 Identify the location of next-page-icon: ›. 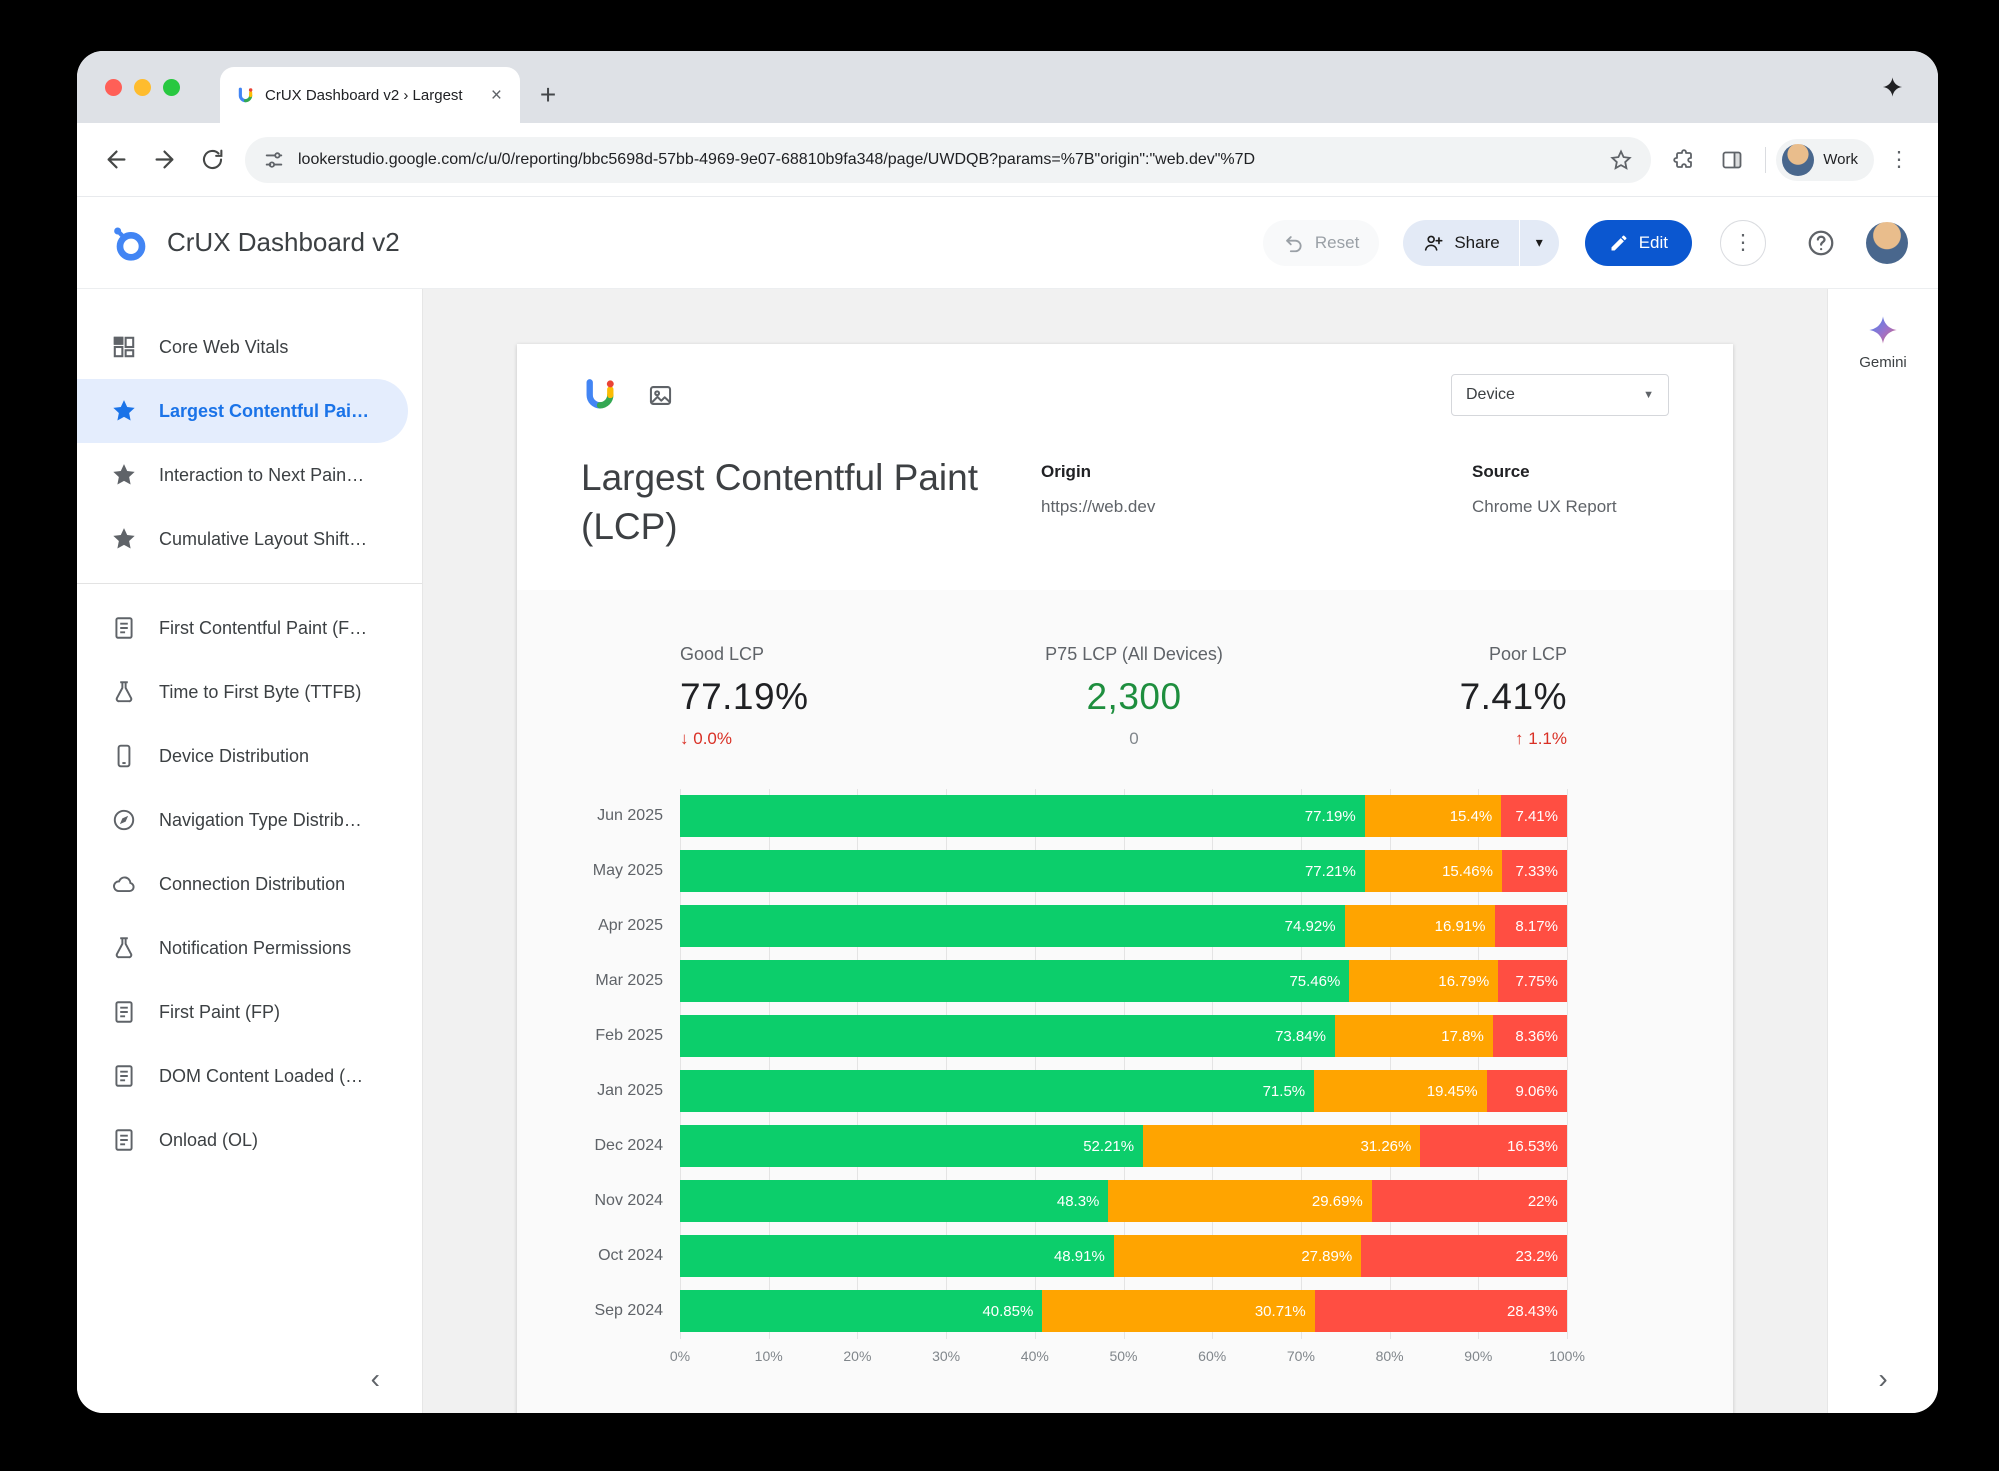
(1883, 1378).